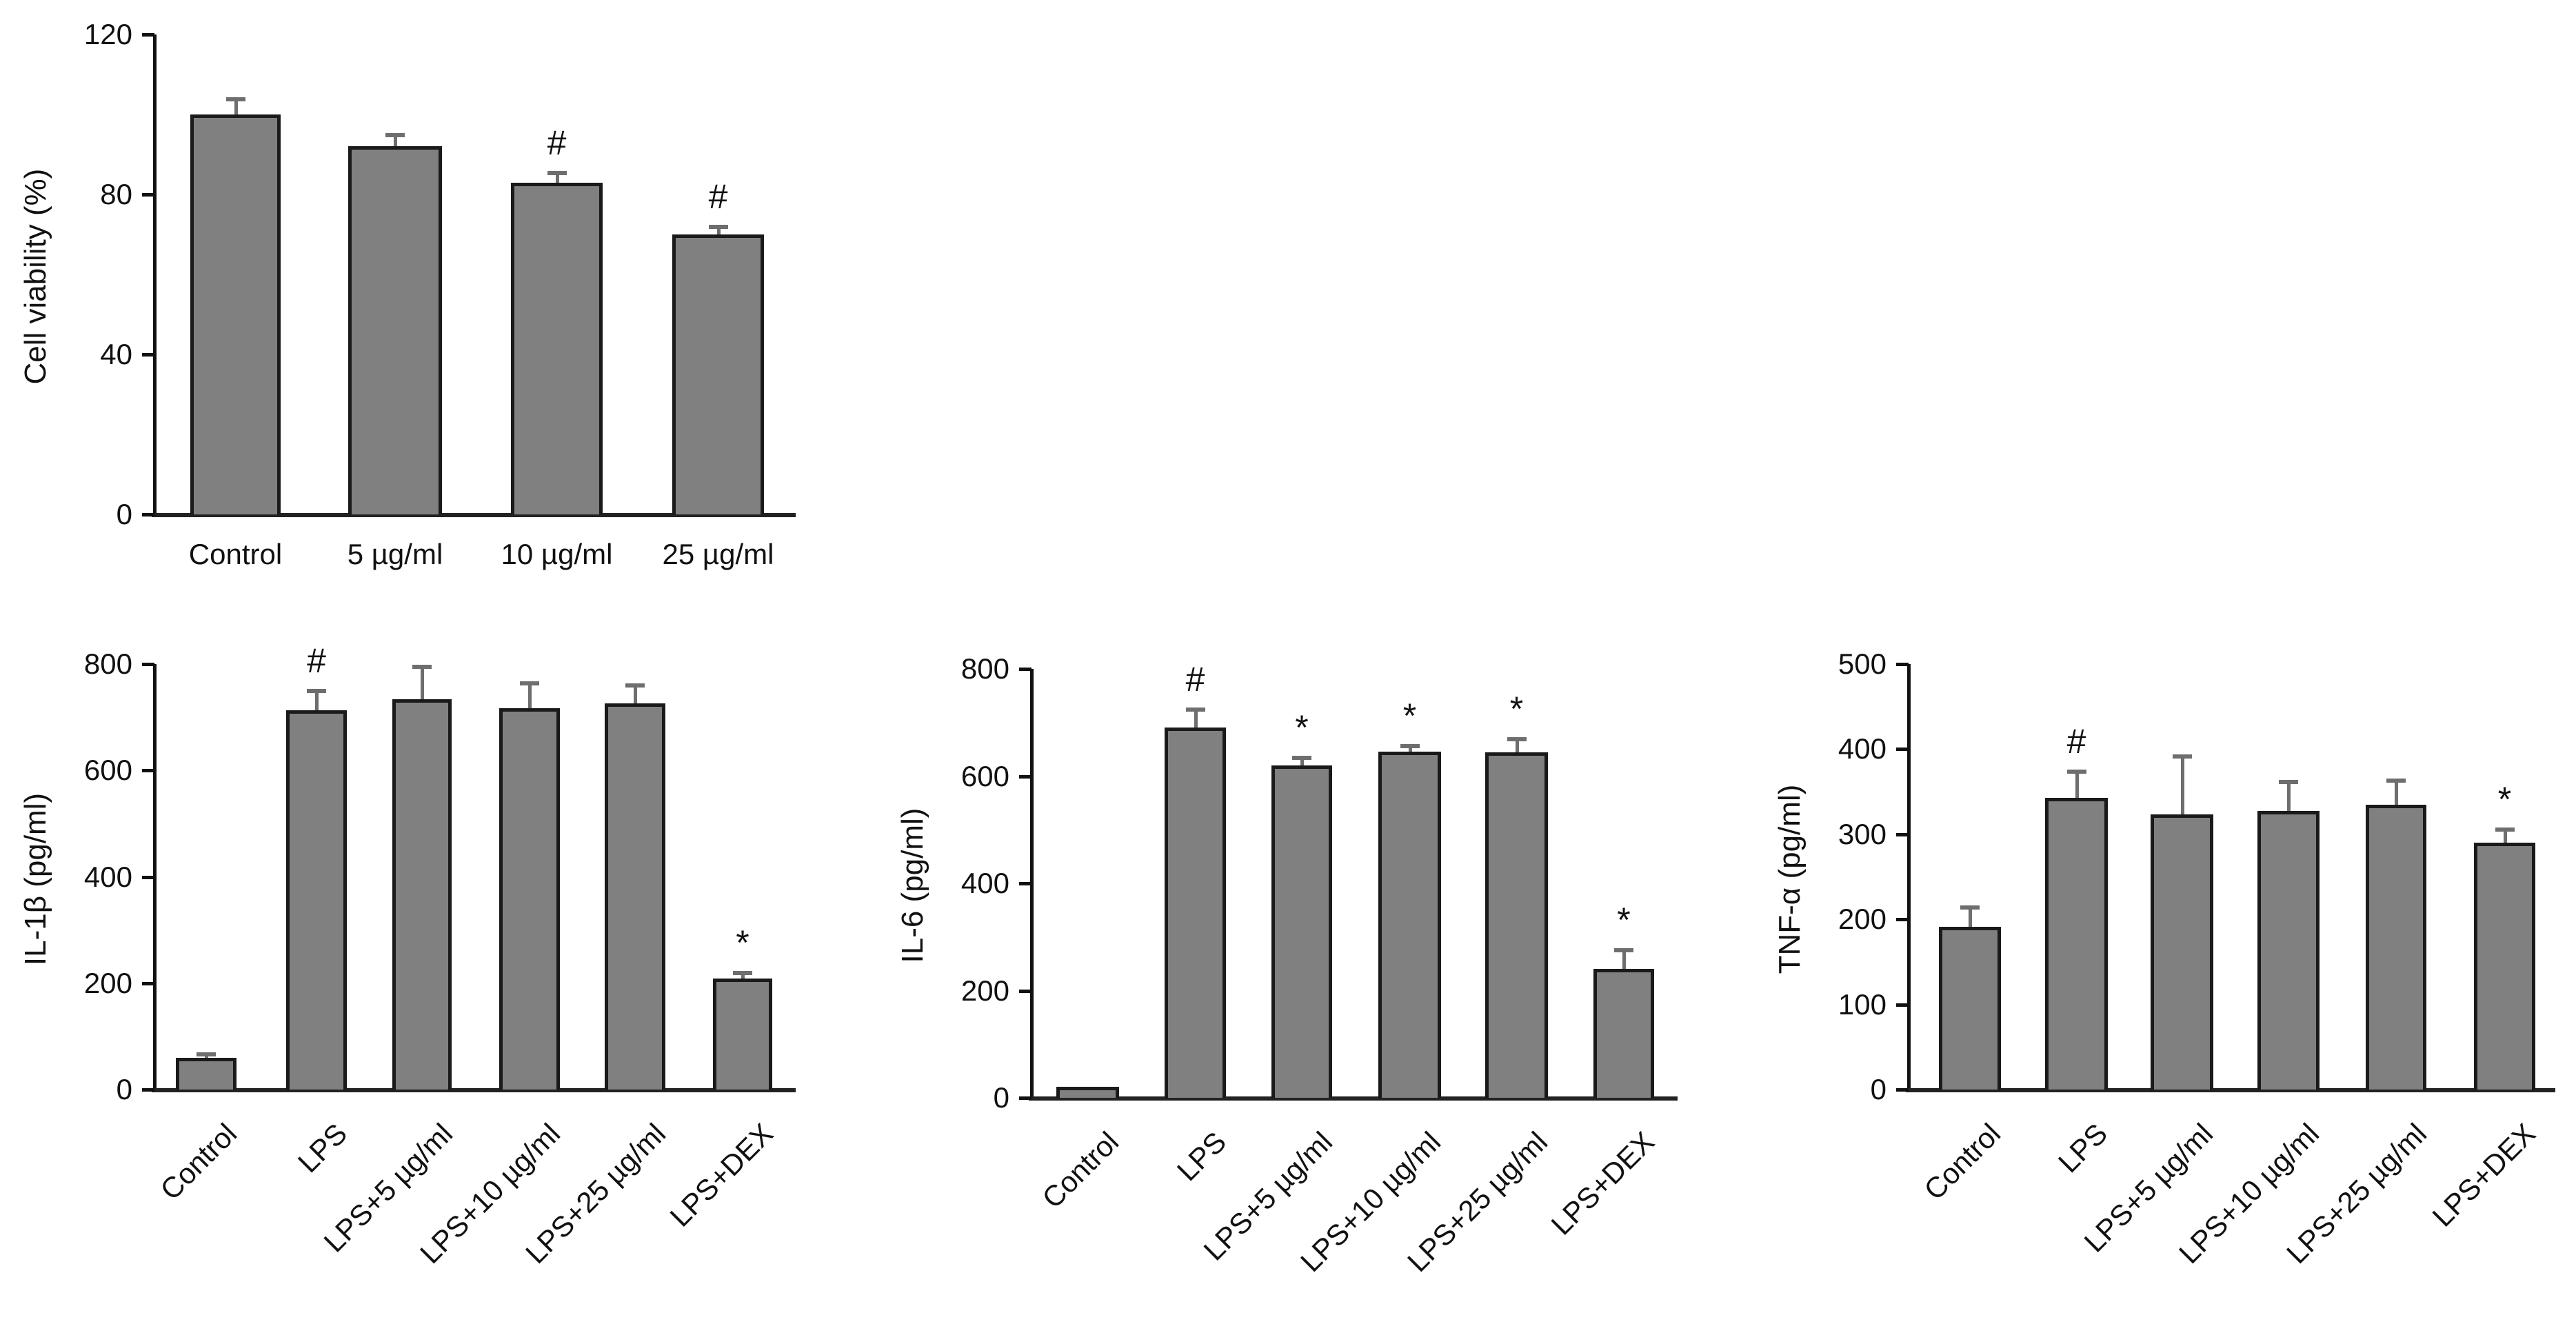 Image resolution: width=2576 pixels, height=1344 pixels. What do you see at coordinates (1268, 1196) in the screenshot?
I see `il-6-x-tick-label: LPS+5 µg/ml` at bounding box center [1268, 1196].